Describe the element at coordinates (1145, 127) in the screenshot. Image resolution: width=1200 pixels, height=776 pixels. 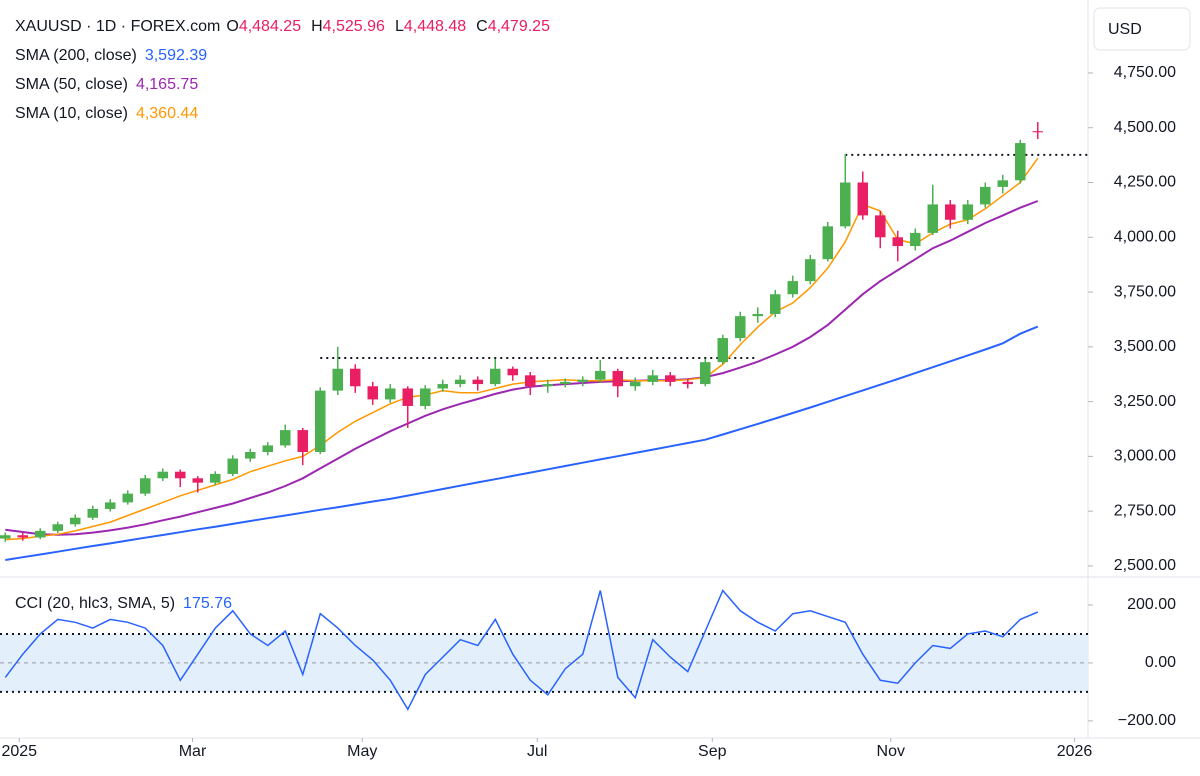
I see `y-tick-label: 4,500.00` at that location.